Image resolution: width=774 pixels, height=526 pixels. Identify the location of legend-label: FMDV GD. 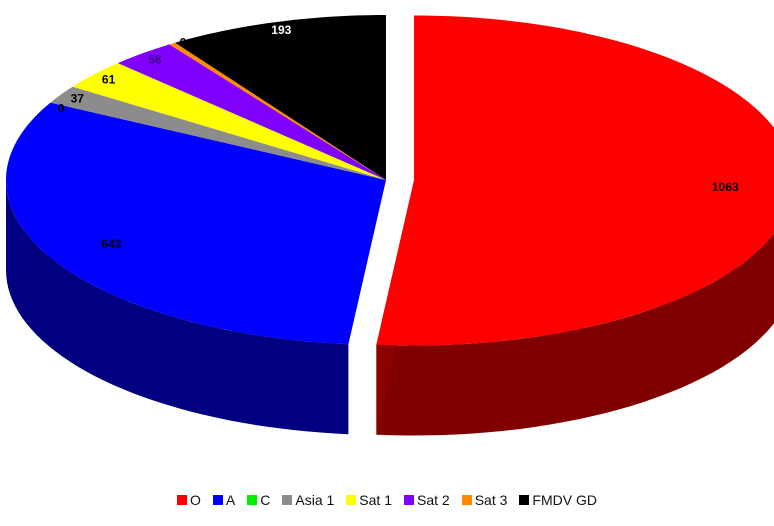
(564, 500).